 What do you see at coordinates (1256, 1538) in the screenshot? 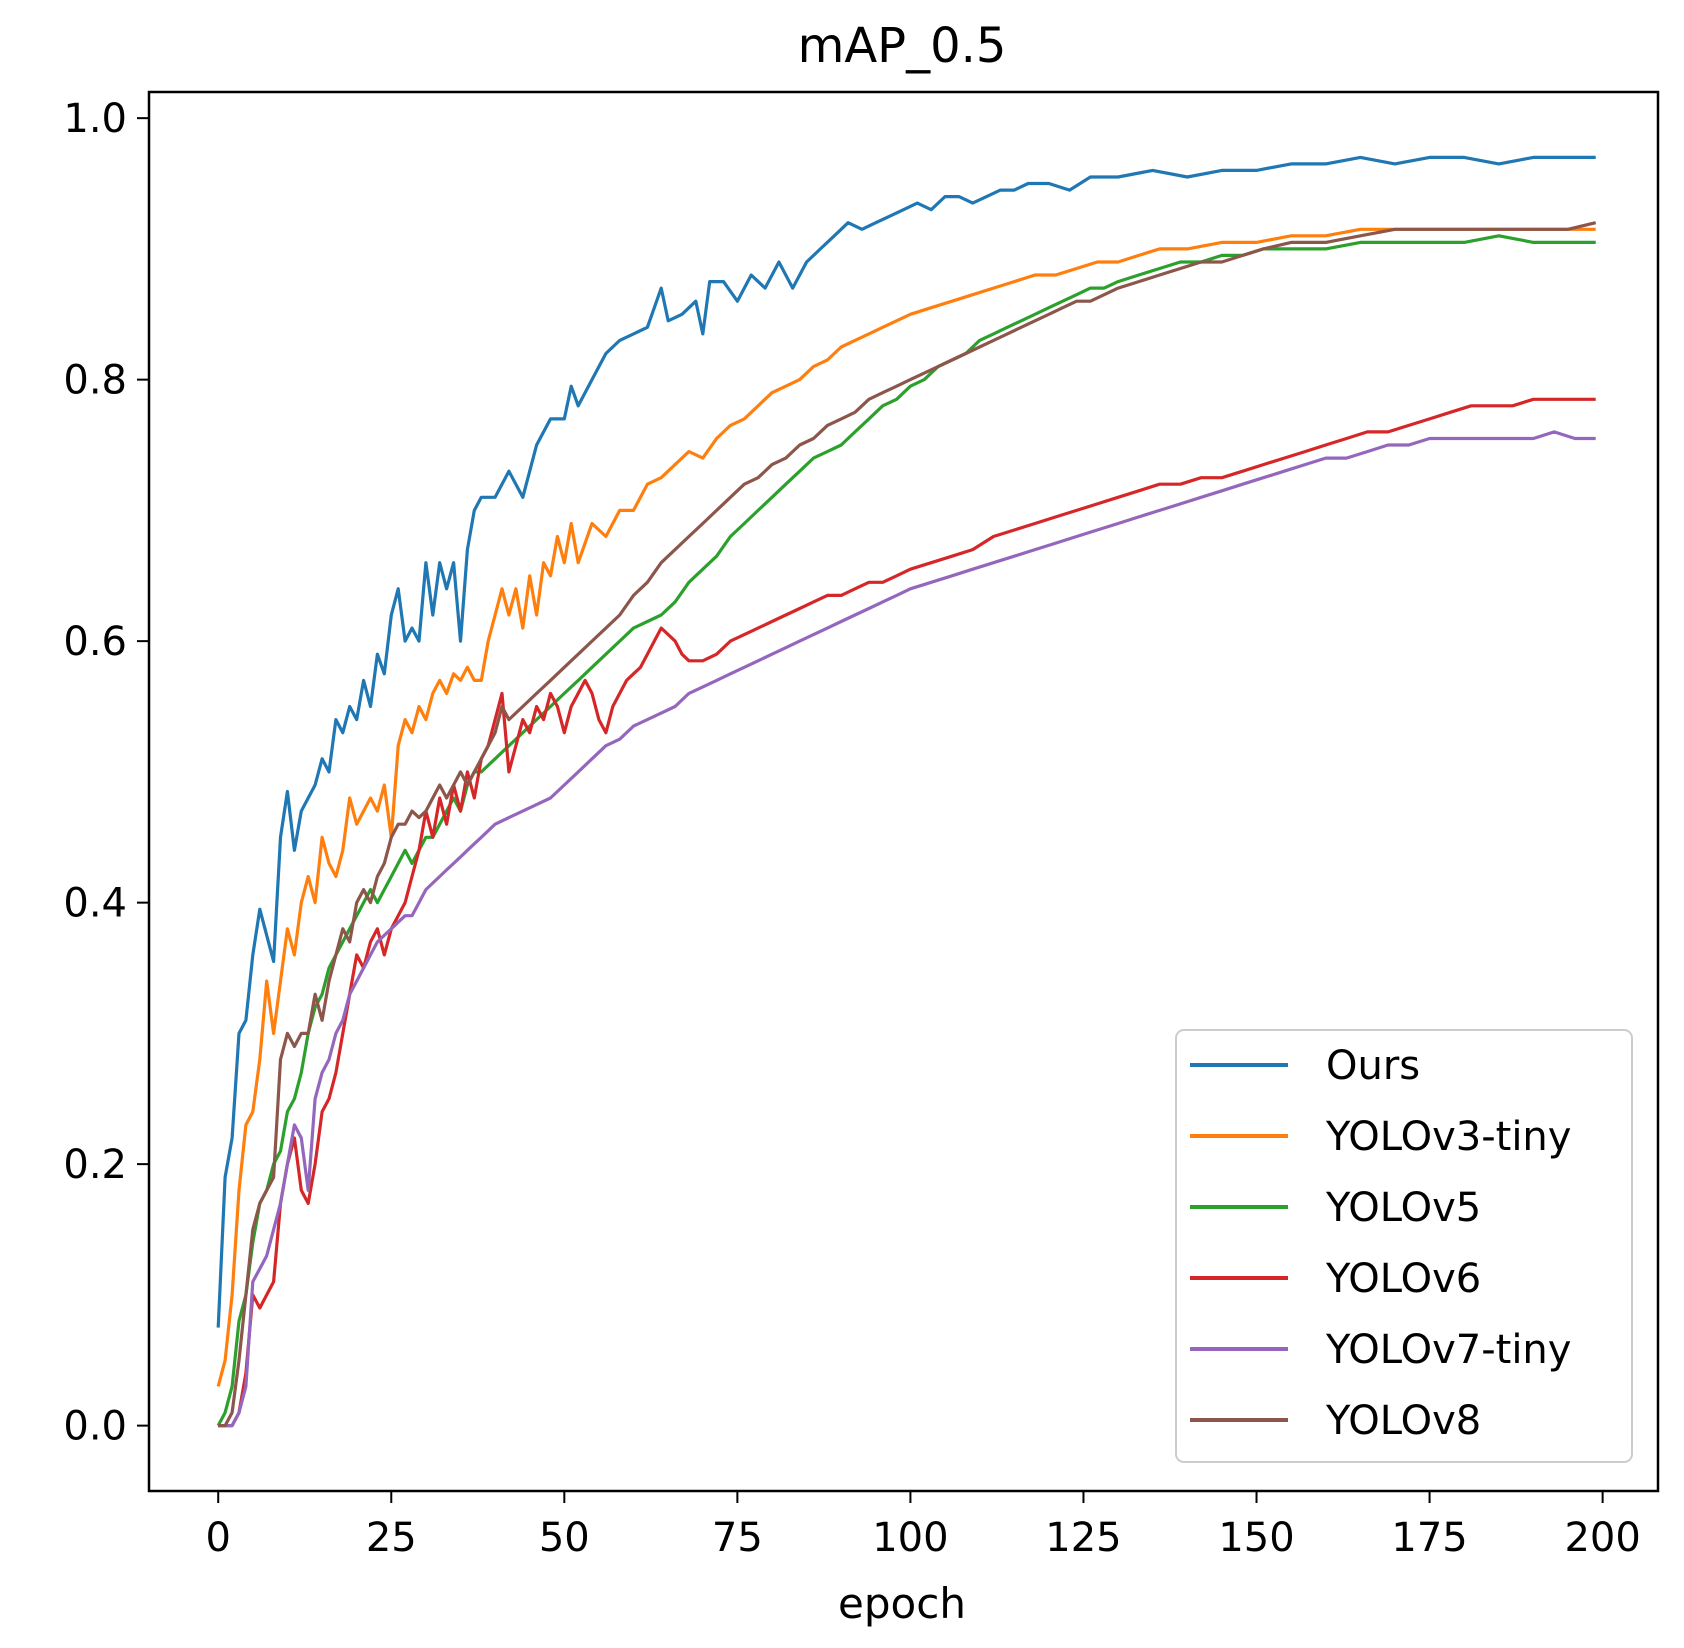
I see `x-tick-label: 150` at bounding box center [1256, 1538].